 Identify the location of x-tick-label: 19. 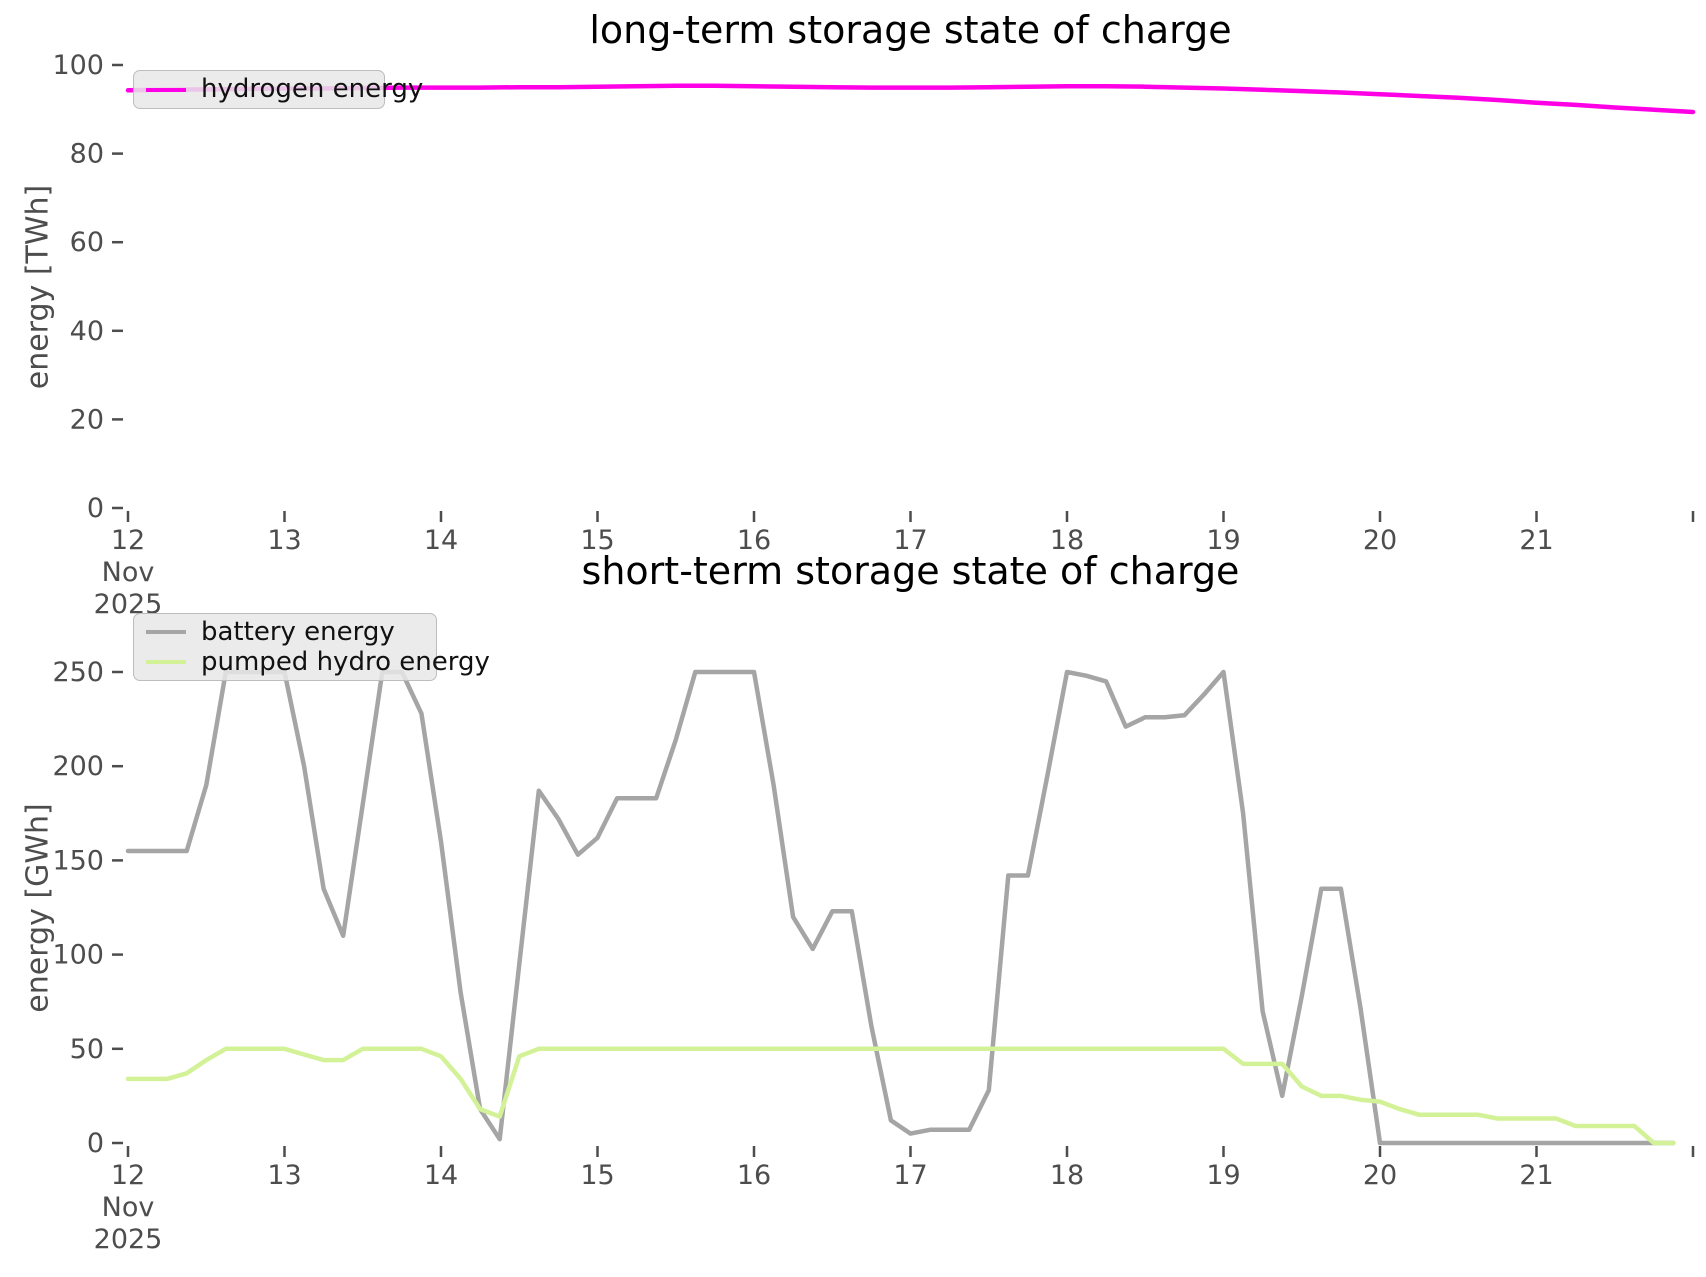
(1223, 1175).